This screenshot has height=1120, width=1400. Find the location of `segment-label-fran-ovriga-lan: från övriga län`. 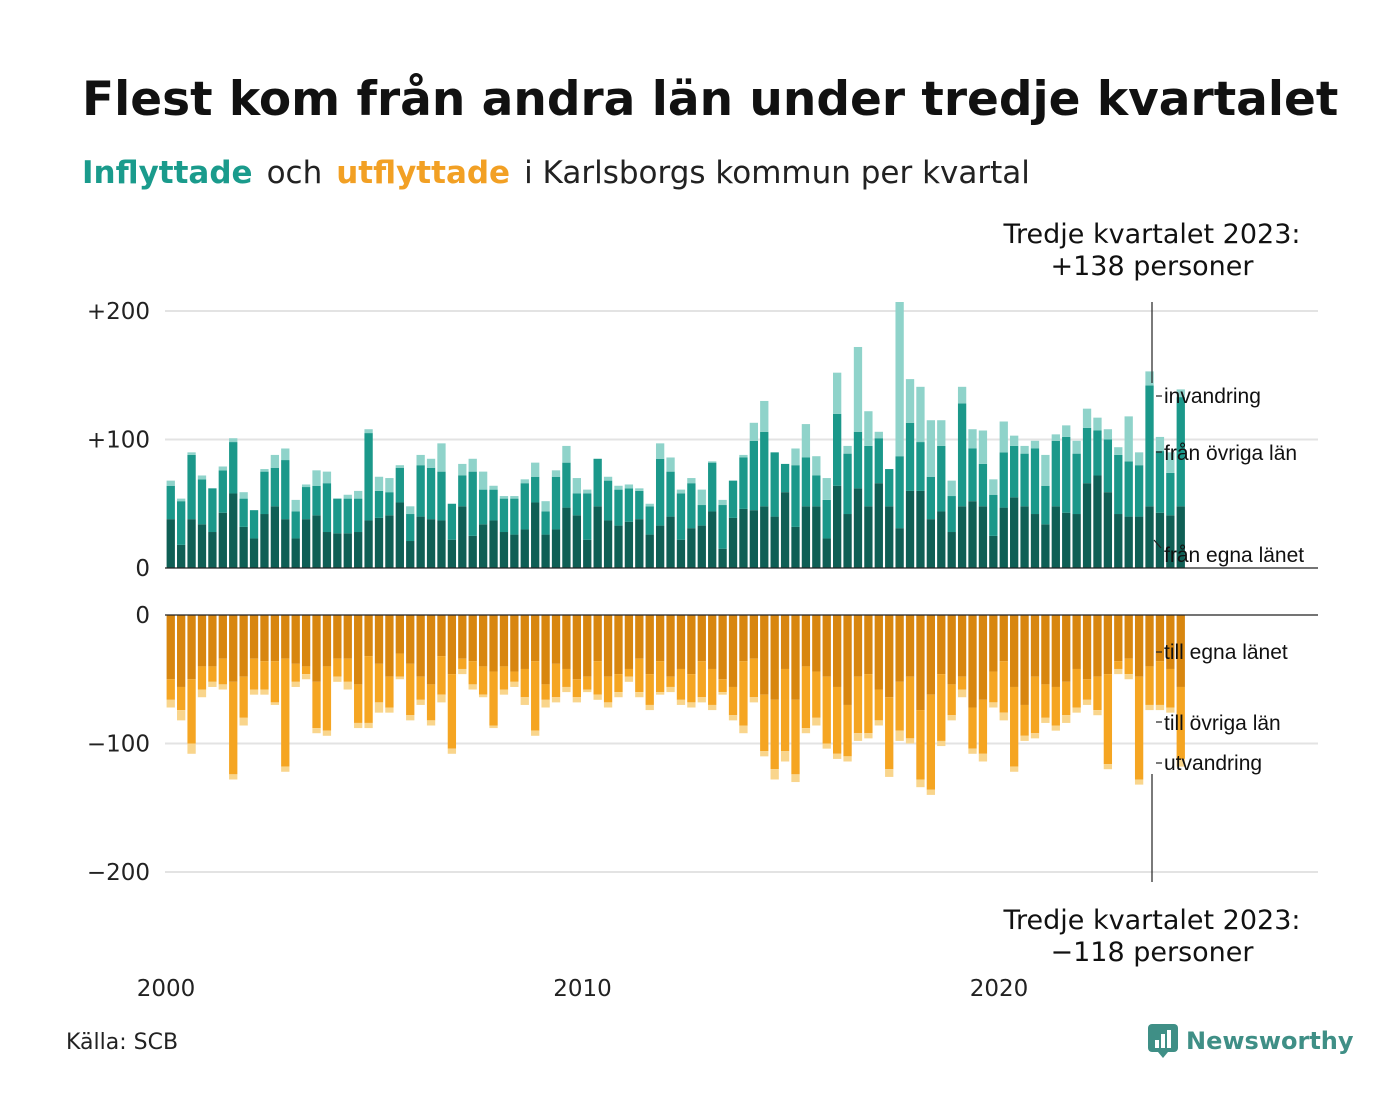

segment-label-fran-ovriga-lan: från övriga län is located at coordinates (1230, 453).